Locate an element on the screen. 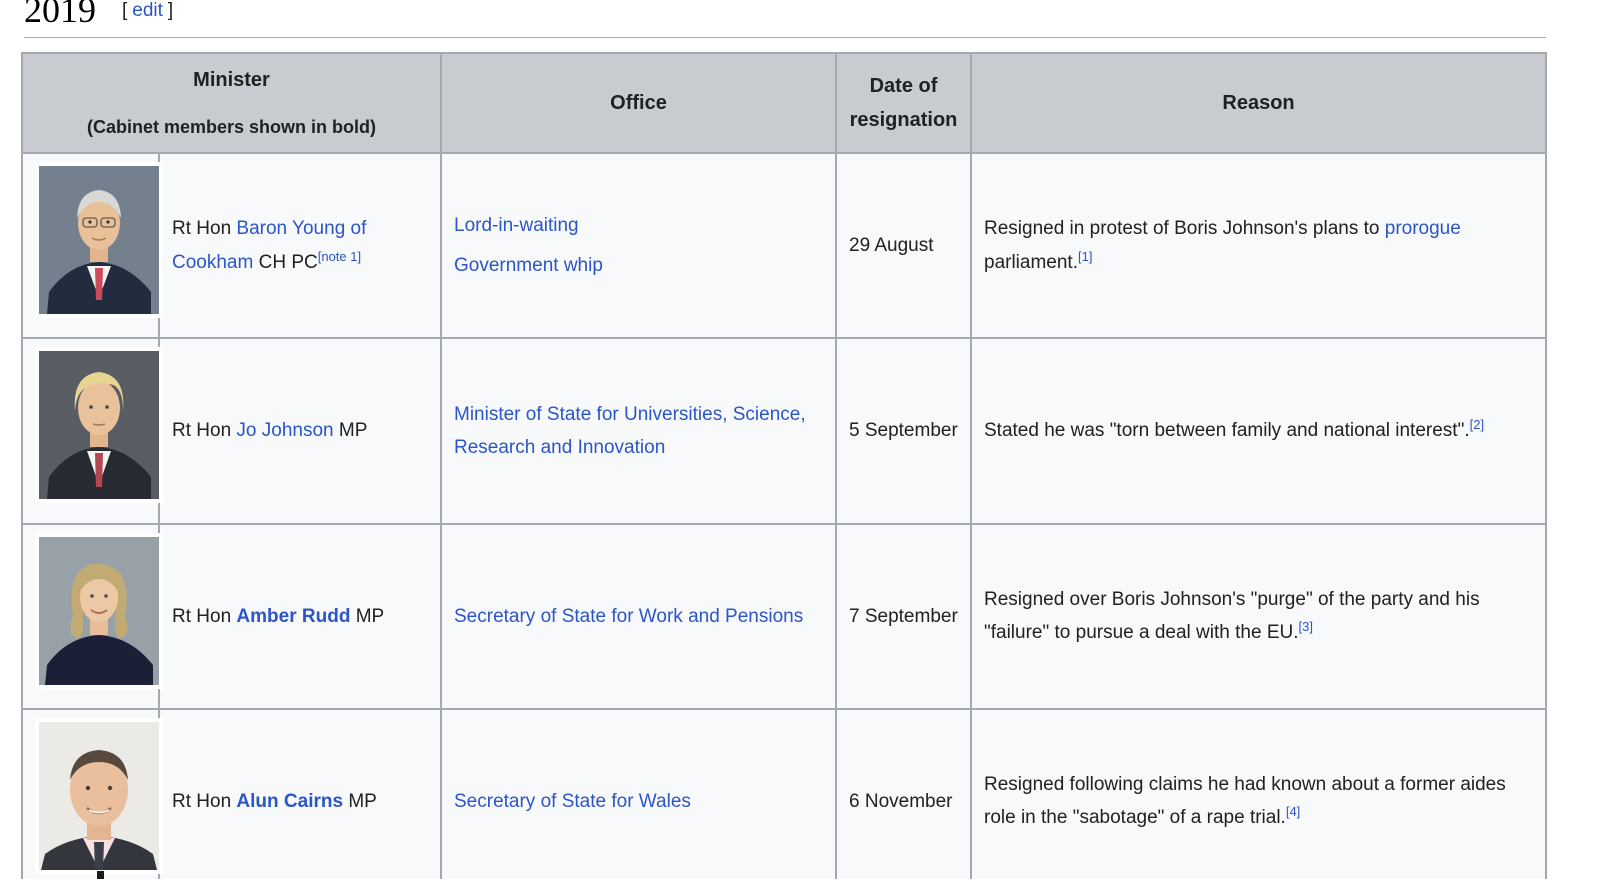  citation-ref-link: [3] is located at coordinates (1305, 627).